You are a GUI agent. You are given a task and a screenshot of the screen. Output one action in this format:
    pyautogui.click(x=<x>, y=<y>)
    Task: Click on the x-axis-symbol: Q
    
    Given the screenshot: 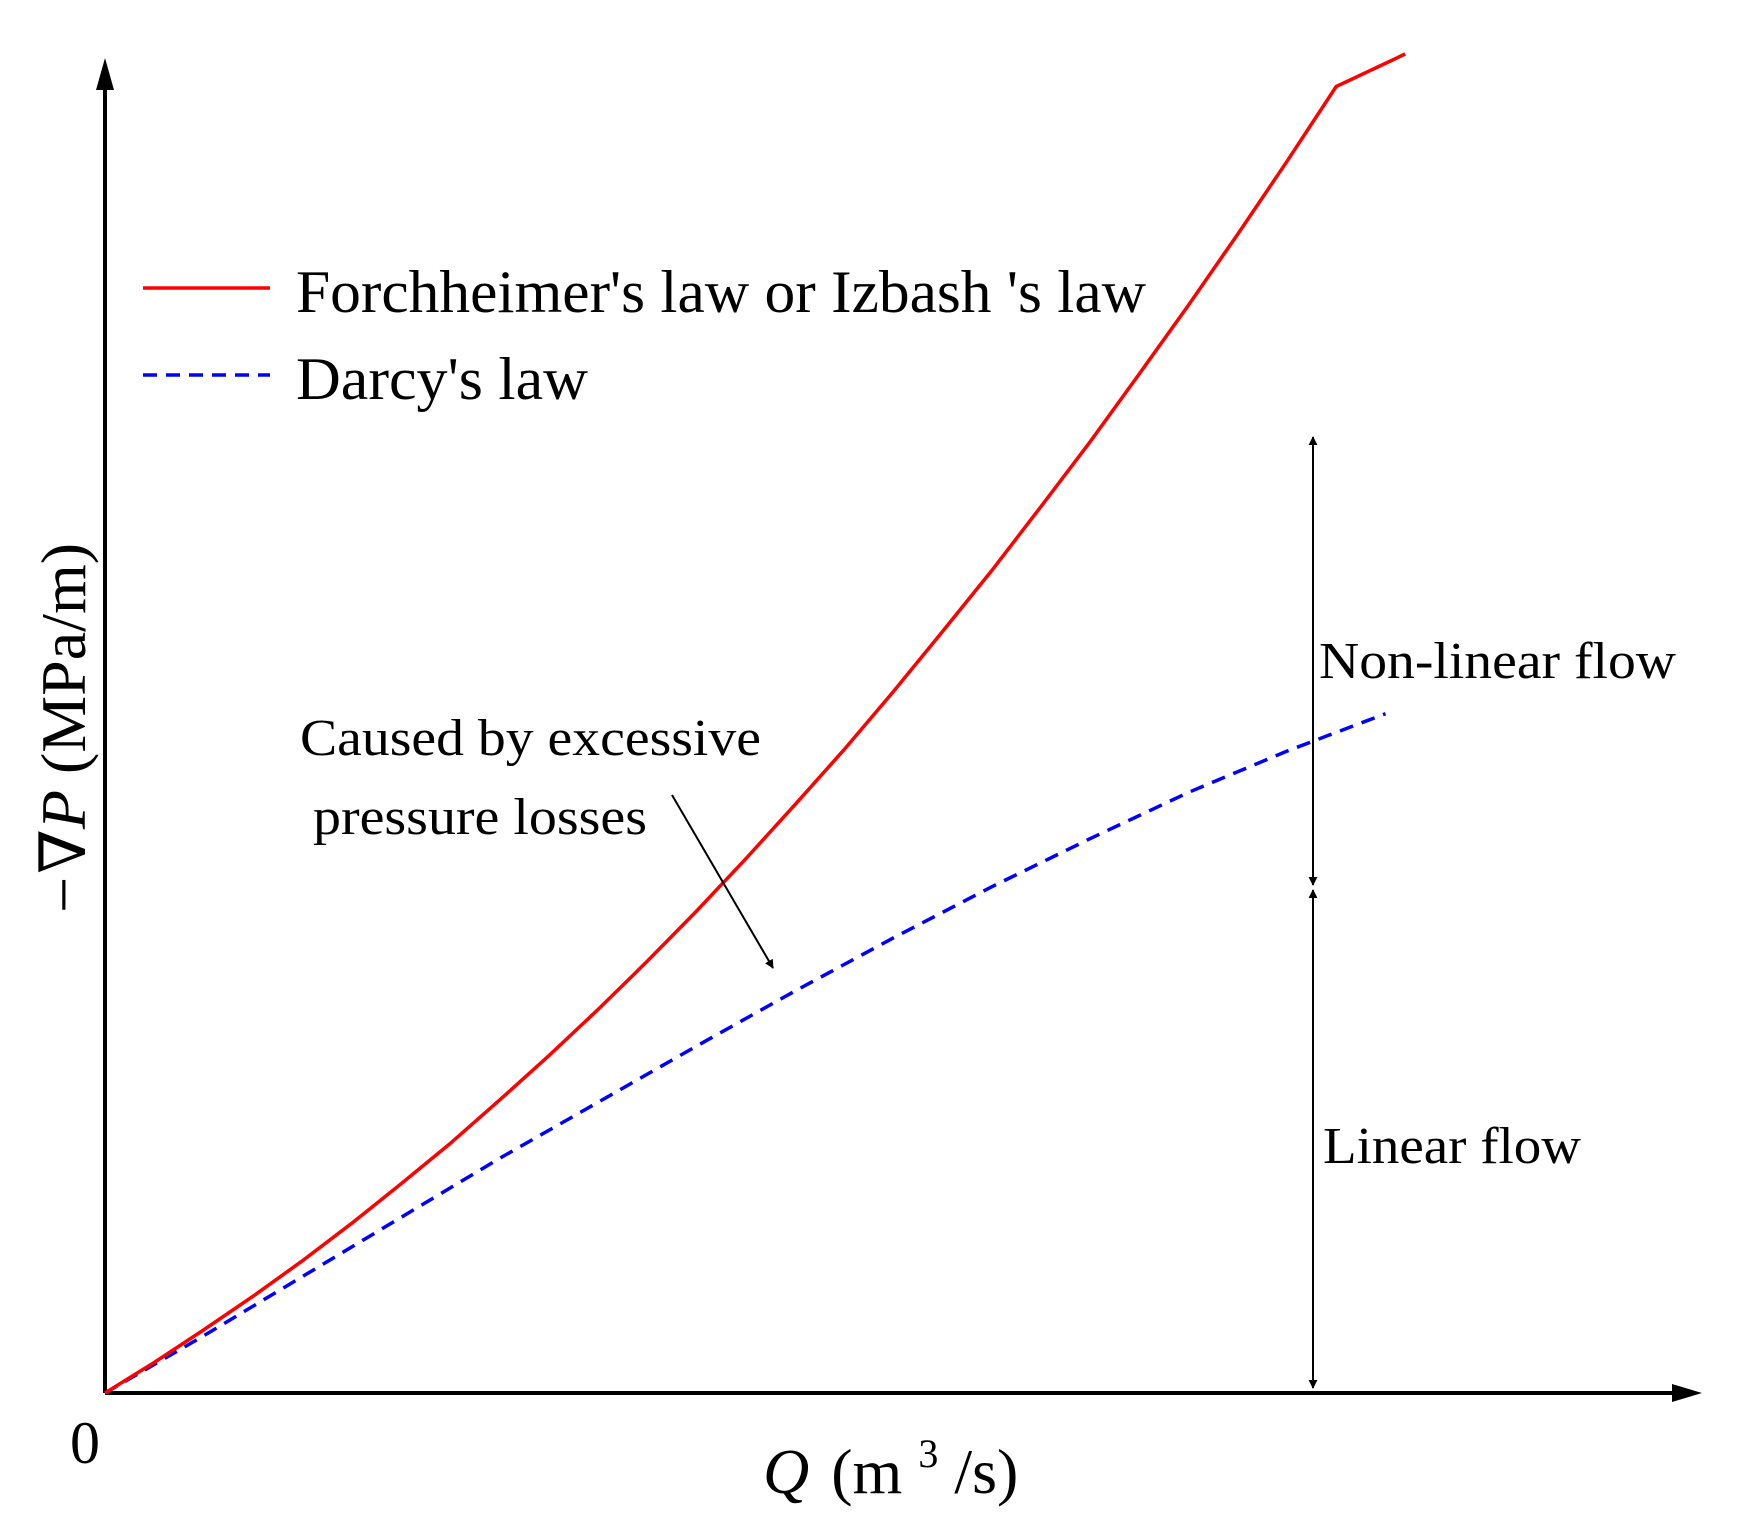 What is the action you would take?
    pyautogui.click(x=786, y=1471)
    